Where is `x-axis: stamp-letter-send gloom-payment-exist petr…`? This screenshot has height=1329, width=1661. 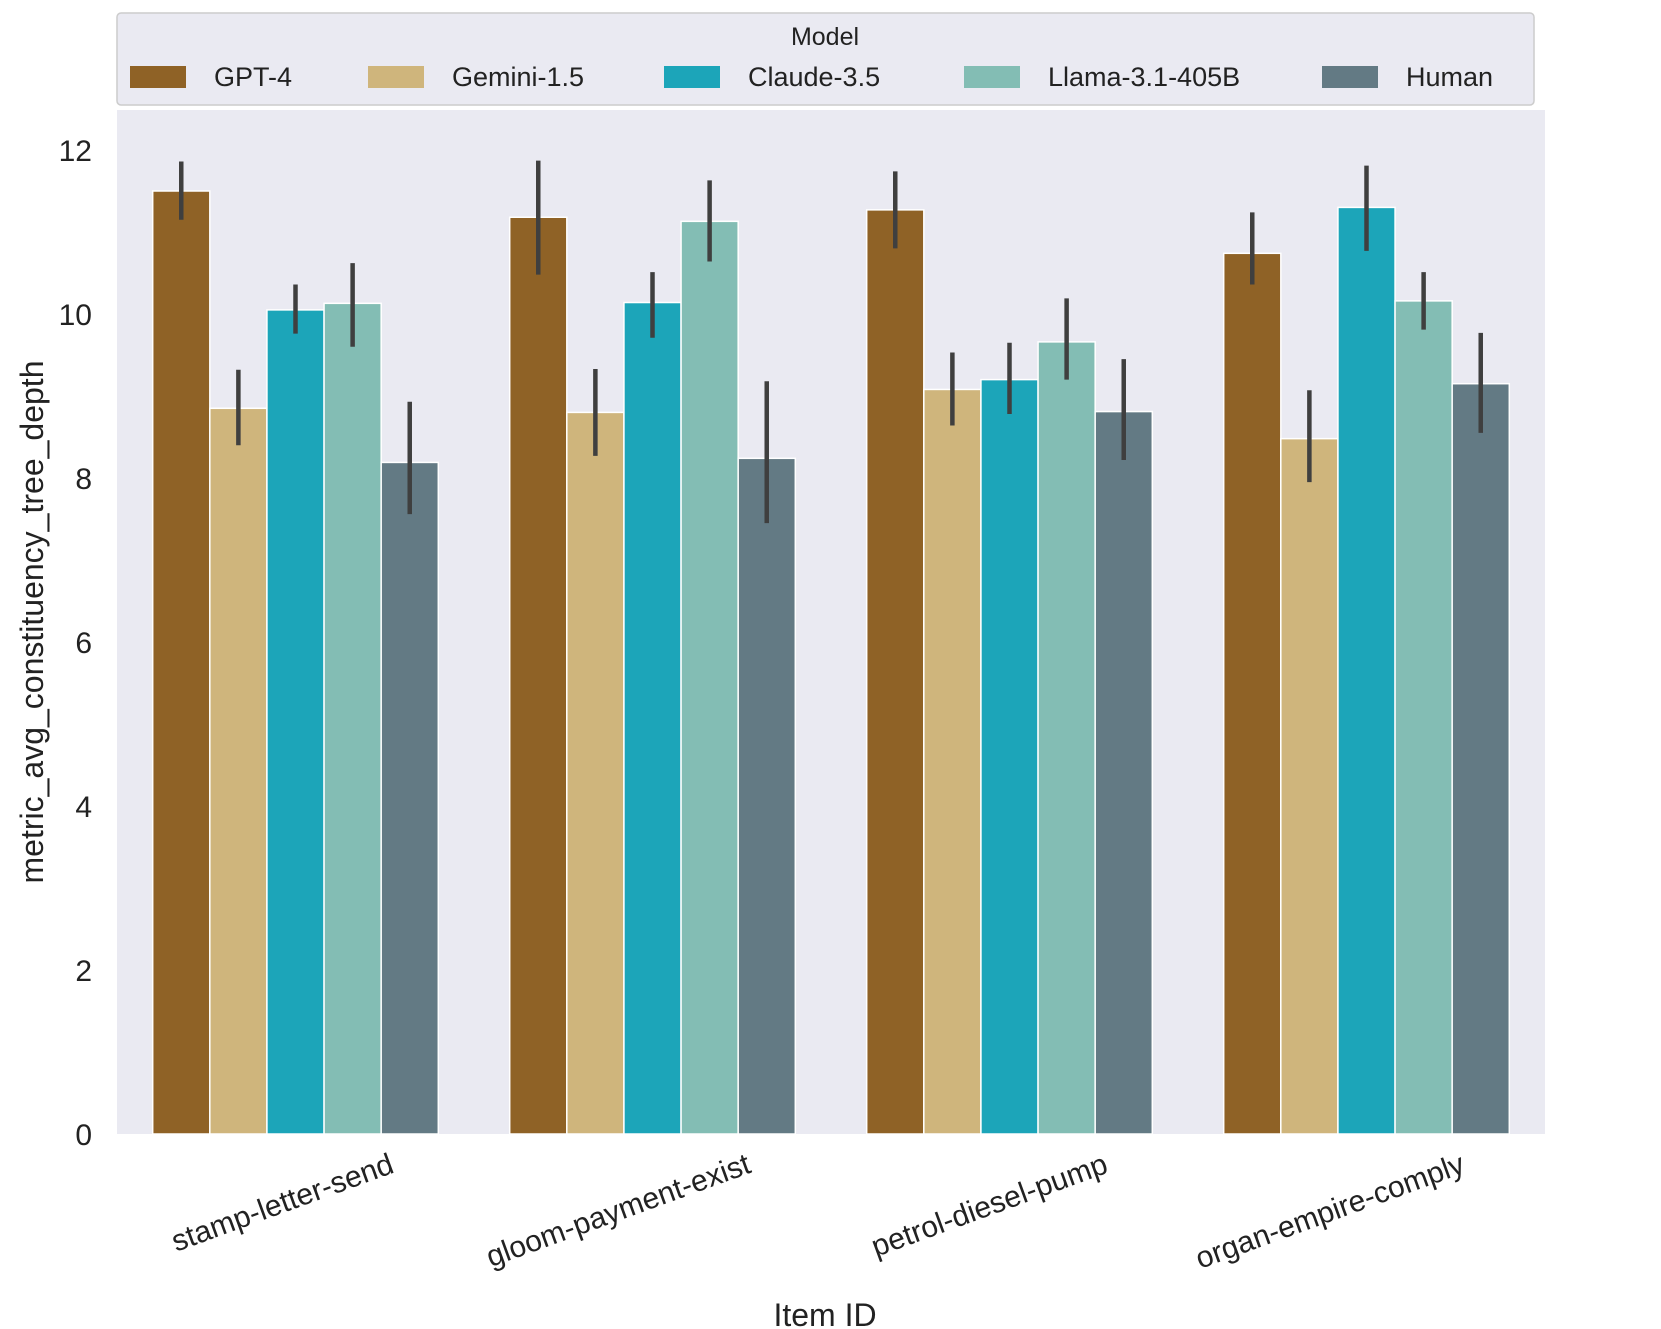 x-axis: stamp-letter-send gloom-payment-exist petr… is located at coordinates (818, 1211).